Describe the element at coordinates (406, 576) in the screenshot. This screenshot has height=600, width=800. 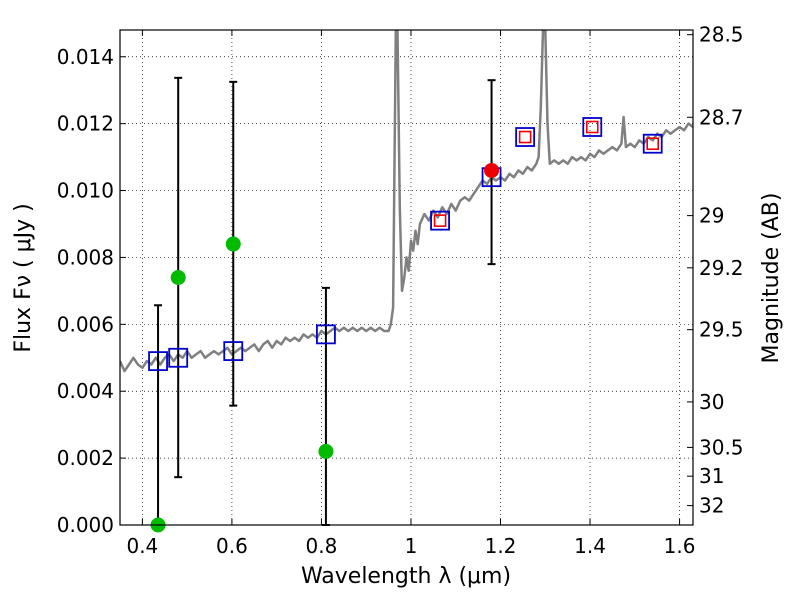
I see `x-axis-label: Wavelength λ (μm)` at that location.